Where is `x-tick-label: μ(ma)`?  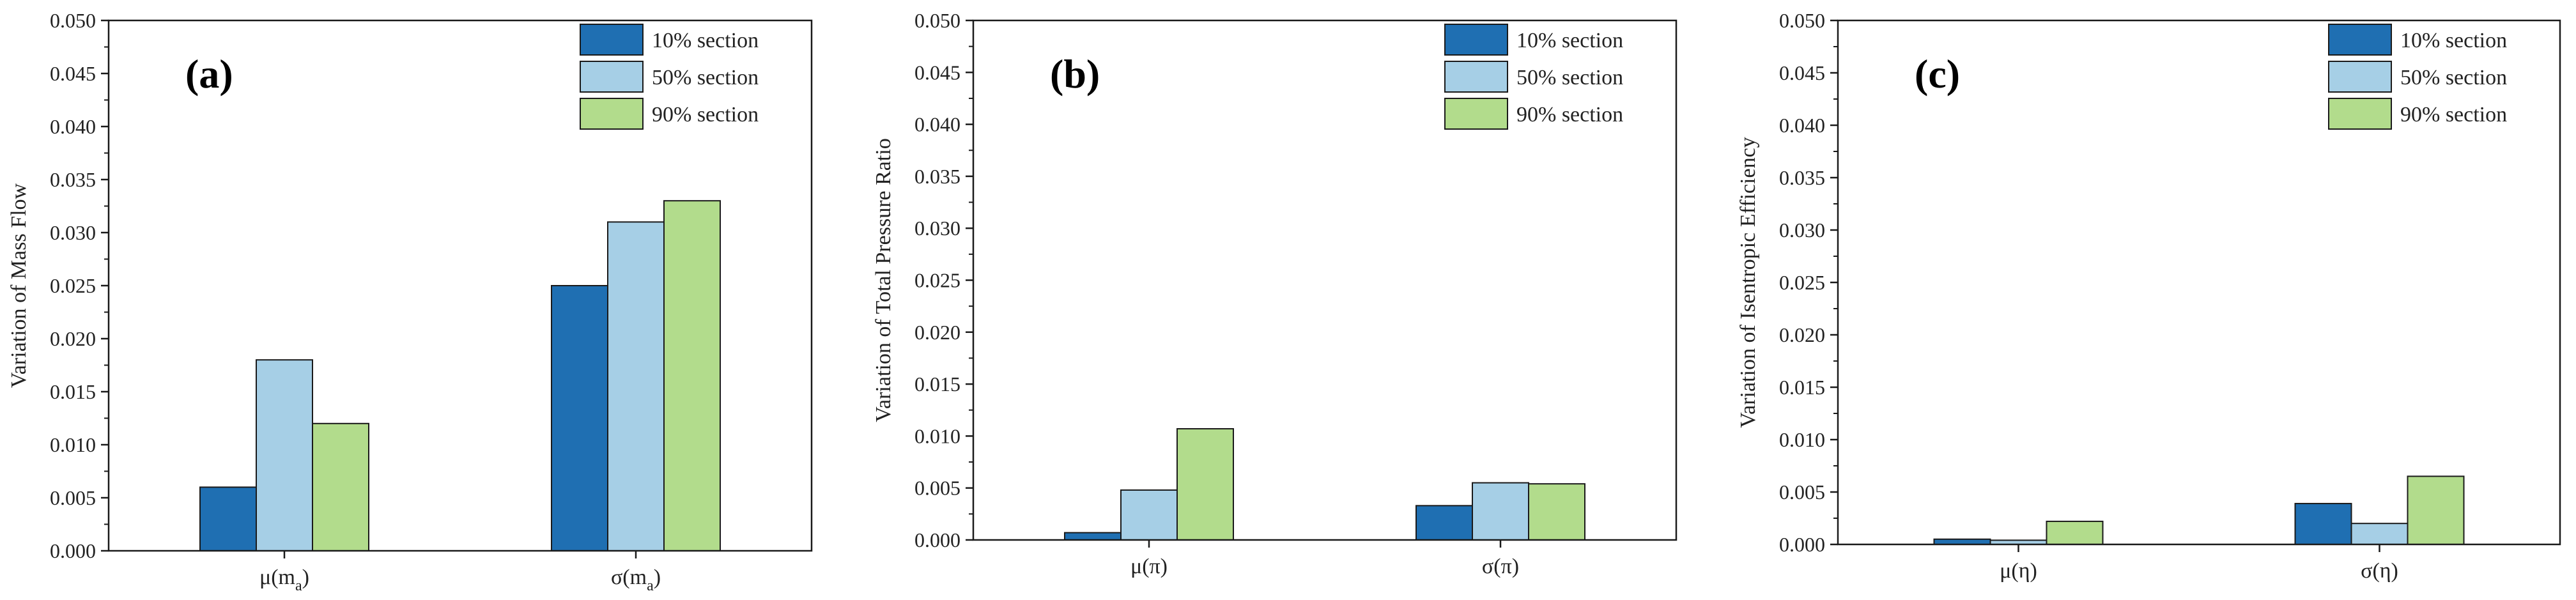
x-tick-label: μ(ma) is located at coordinates (284, 579).